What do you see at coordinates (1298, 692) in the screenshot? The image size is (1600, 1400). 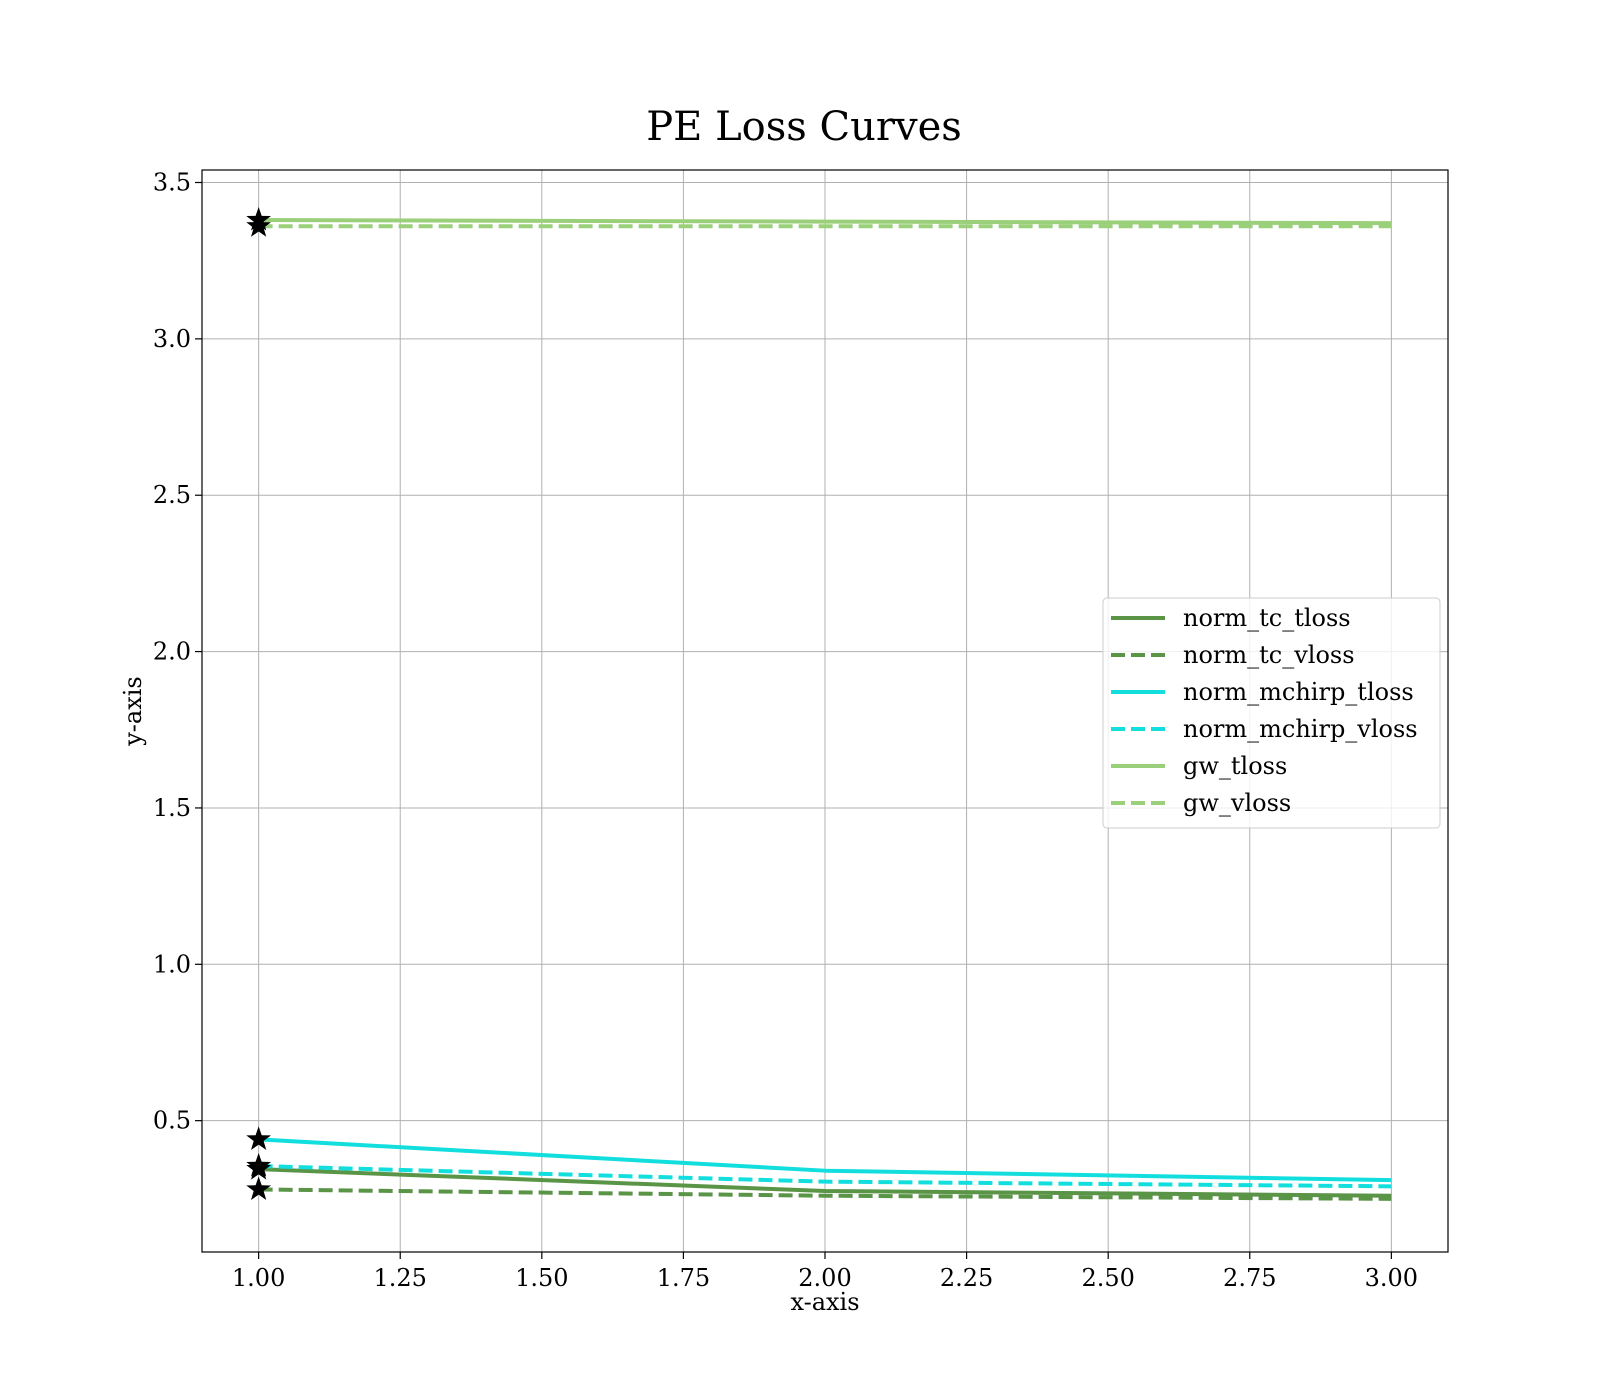 I see `legend-label-norm_mchirp_tloss: norm_mchirp_tloss` at bounding box center [1298, 692].